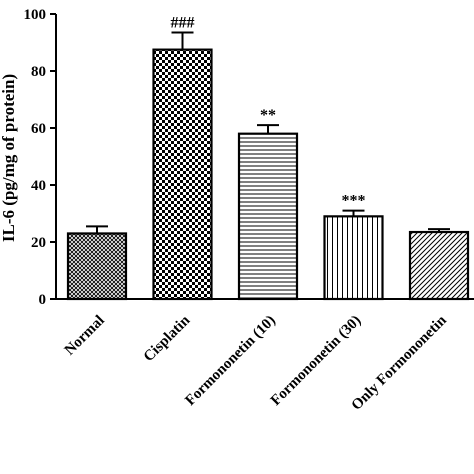 The height and width of the screenshot is (474, 474). I want to click on category-label: Formononetin (30), so click(316, 361).